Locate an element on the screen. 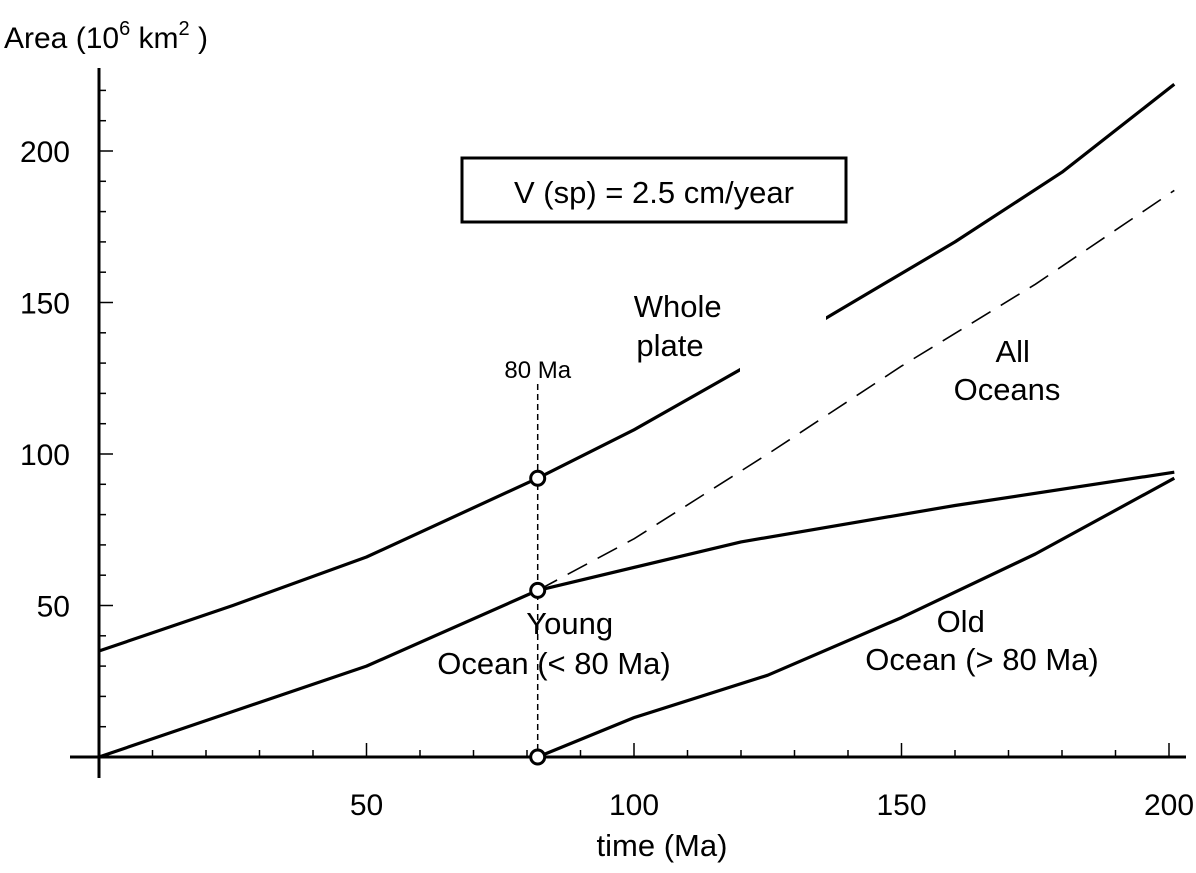 Image resolution: width=1196 pixels, height=873 pixels. annotation-young-ocean: Young Ocean (< 80 Ma) is located at coordinates (553, 643).